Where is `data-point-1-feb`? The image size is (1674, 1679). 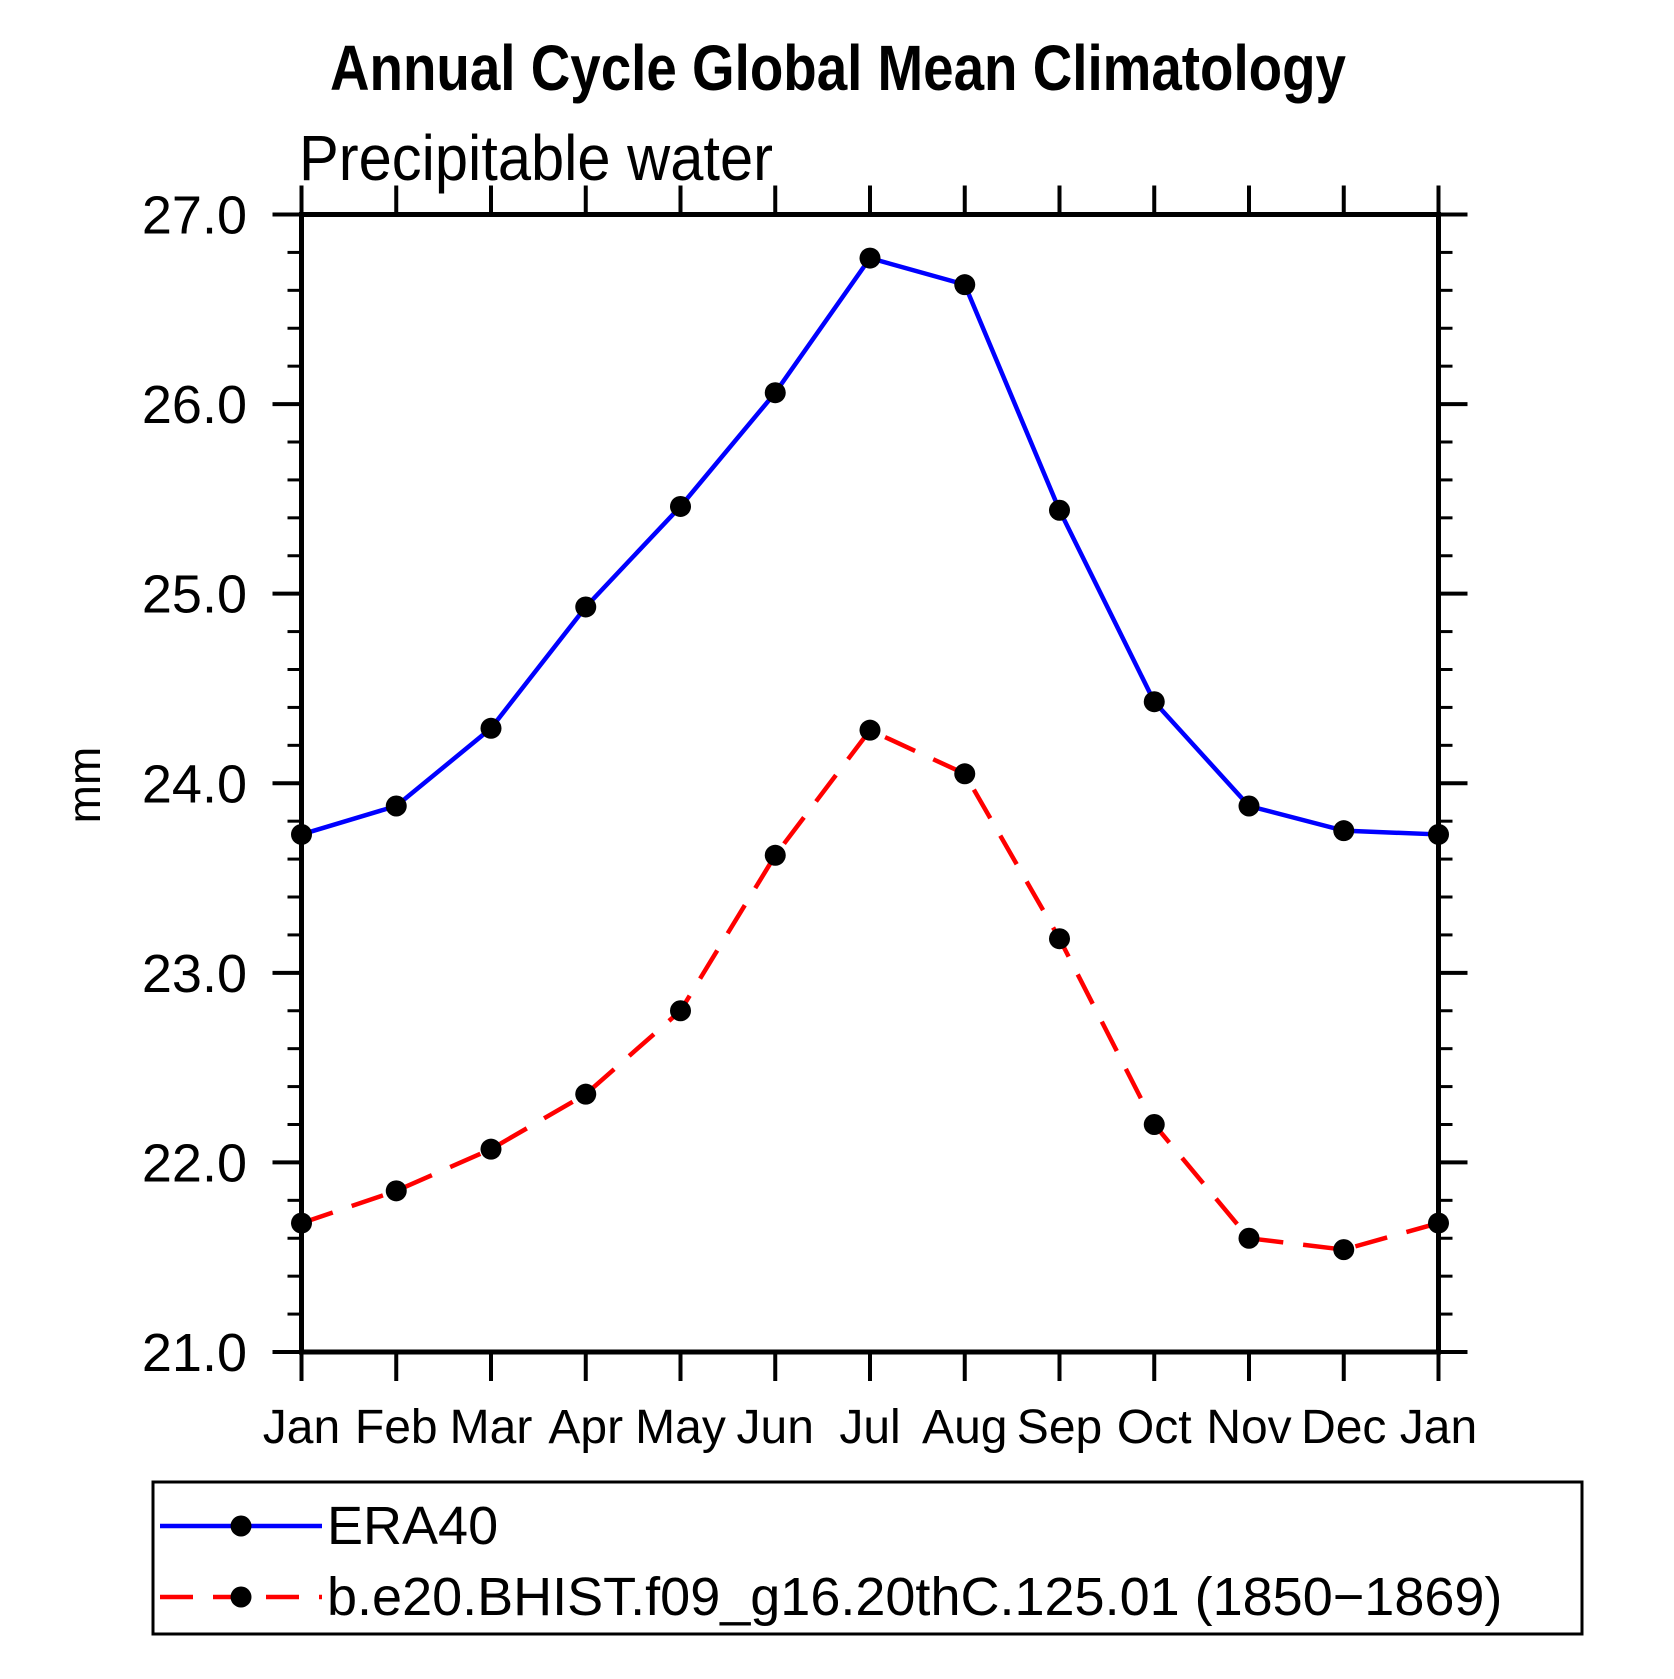 data-point-1-feb is located at coordinates (396, 1191).